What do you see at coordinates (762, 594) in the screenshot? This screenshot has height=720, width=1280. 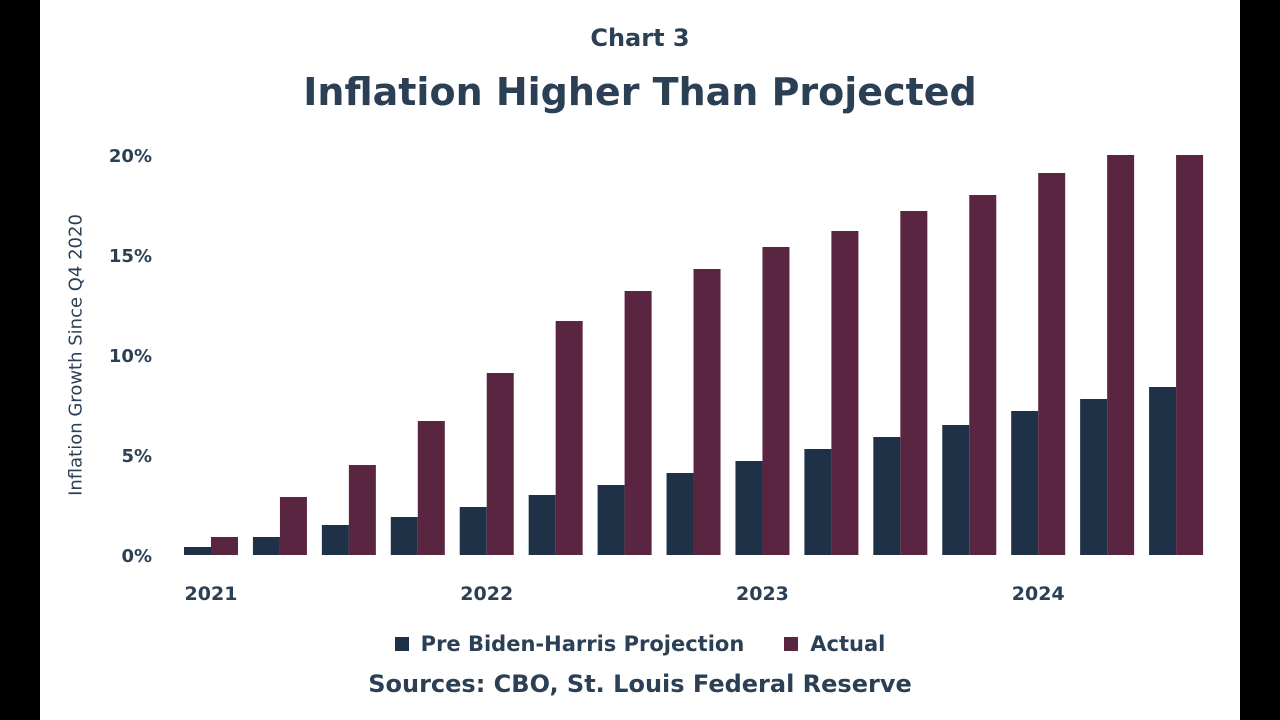 I see `x-tick-label: 2023` at bounding box center [762, 594].